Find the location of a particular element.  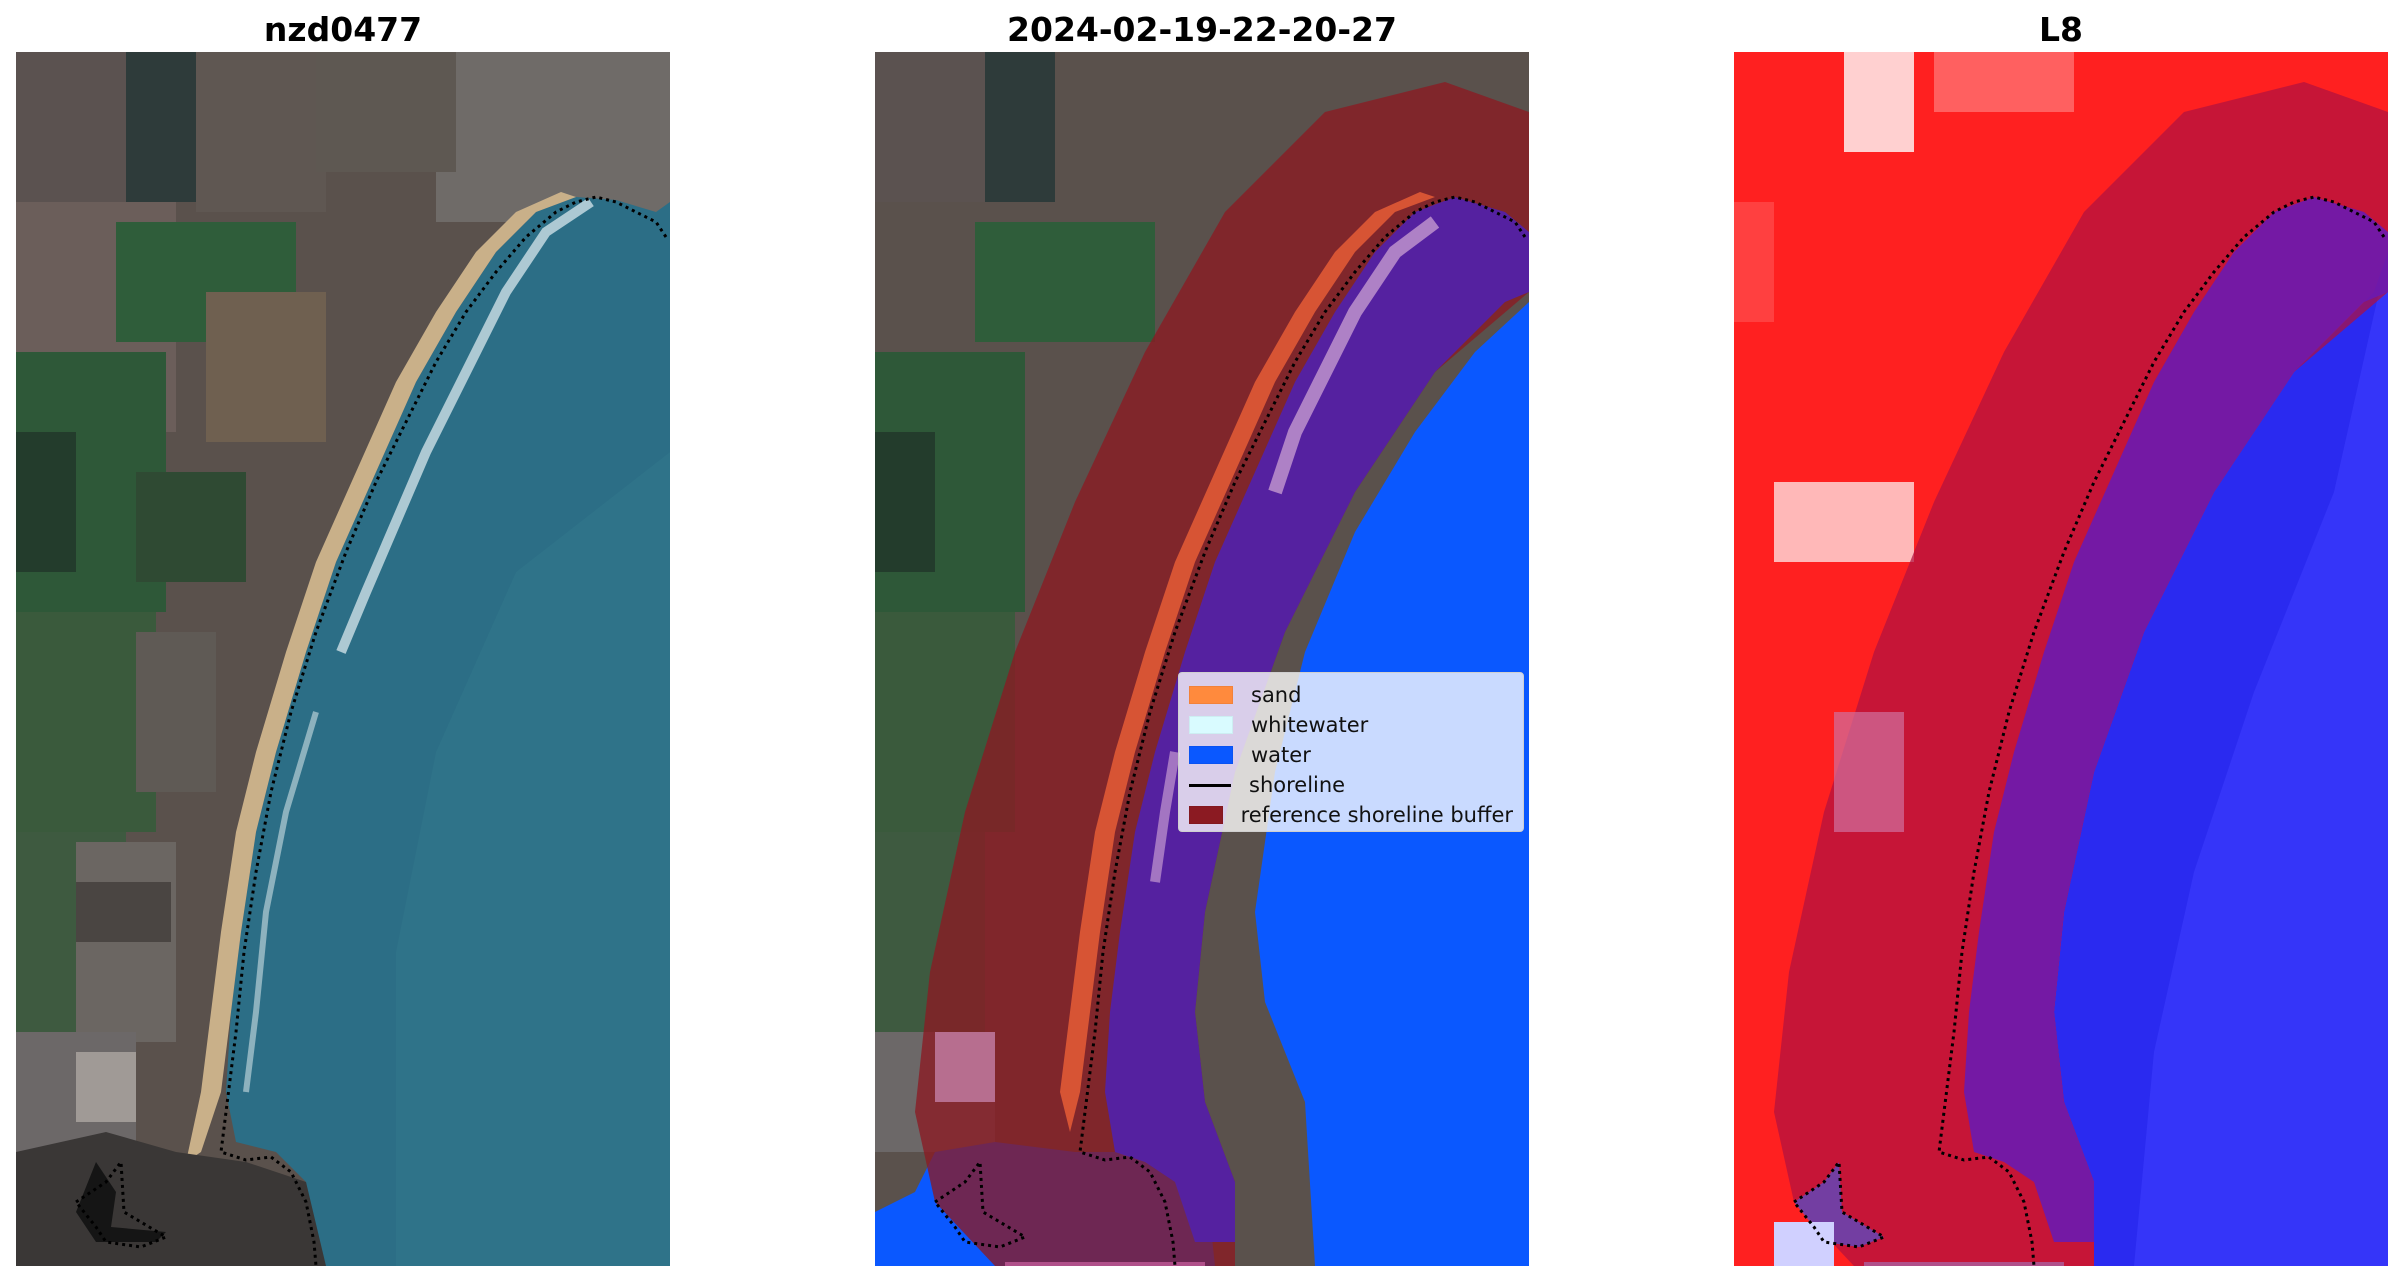

sand-swatch is located at coordinates (1211, 695).